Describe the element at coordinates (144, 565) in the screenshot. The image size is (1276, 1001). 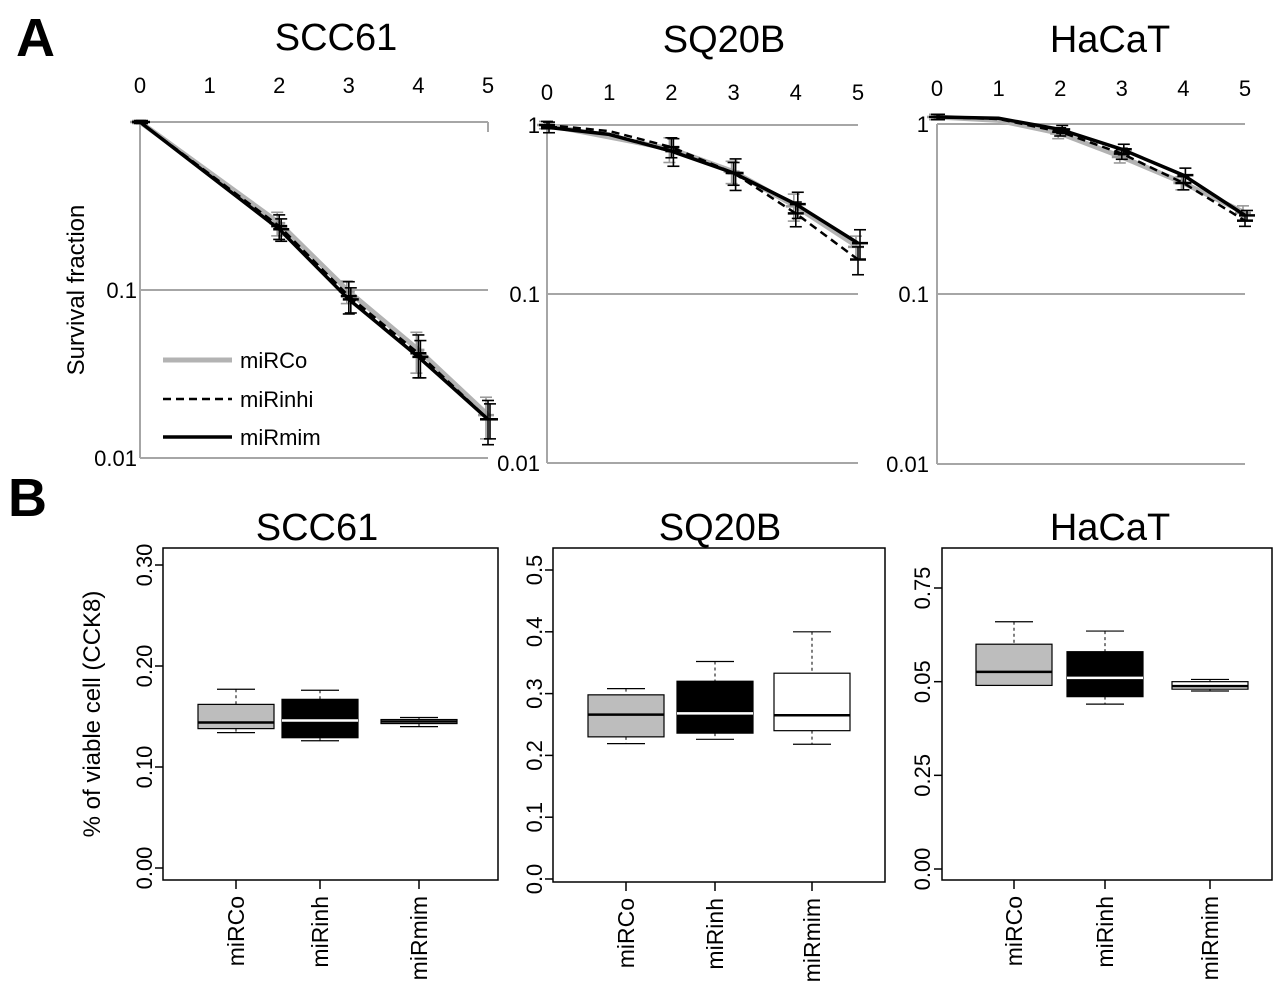
I see `y-tick-label: 0.30` at that location.